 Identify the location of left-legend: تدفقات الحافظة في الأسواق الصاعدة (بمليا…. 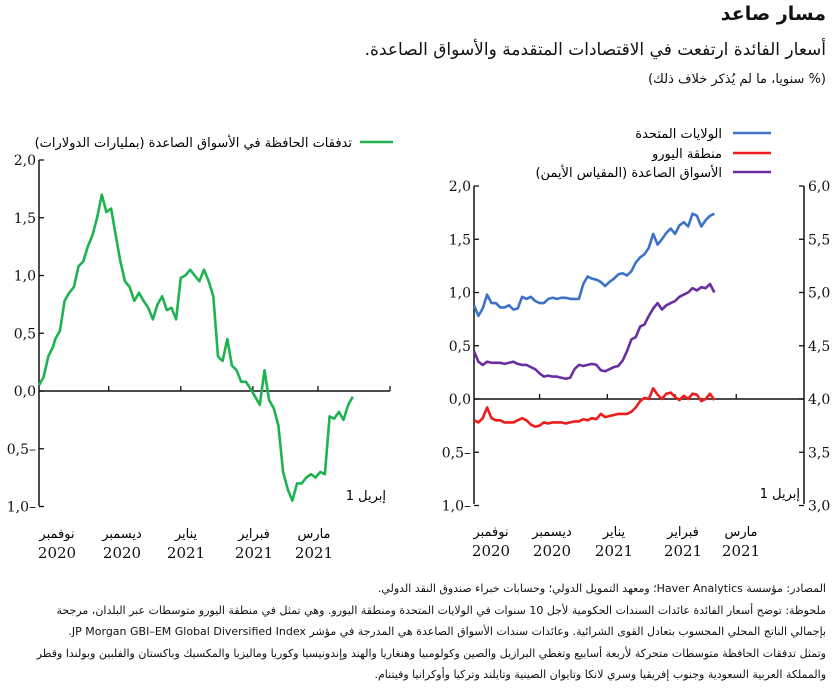
(214, 142).